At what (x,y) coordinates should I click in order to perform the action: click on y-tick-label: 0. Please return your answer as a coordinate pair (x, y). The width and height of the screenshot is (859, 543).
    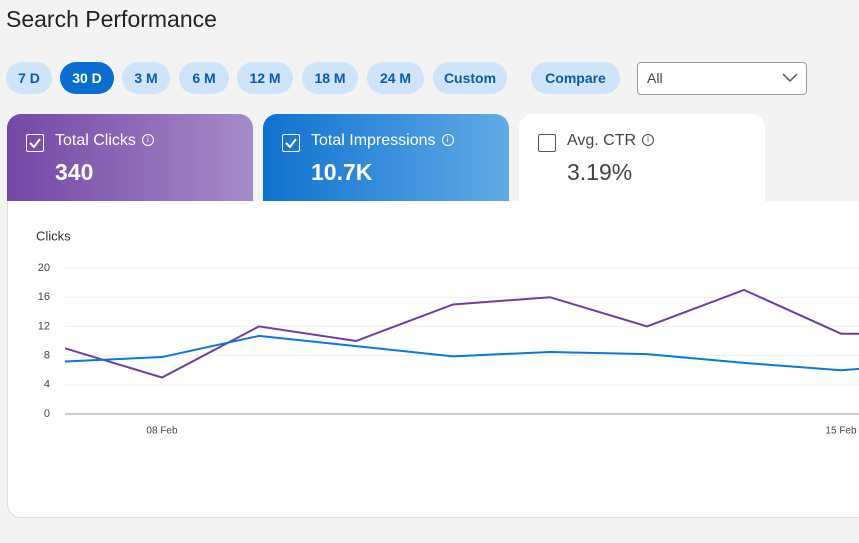
    Looking at the image, I should click on (47, 414).